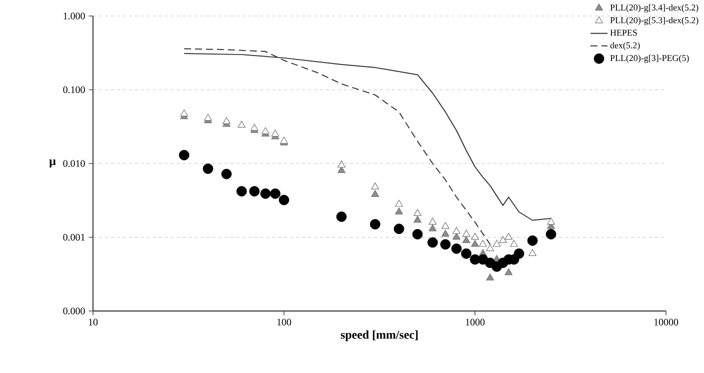 This screenshot has height=373, width=704. What do you see at coordinates (649, 58) in the screenshot?
I see `legend-label: PLL(20)-g[3]-PEG(5)` at bounding box center [649, 58].